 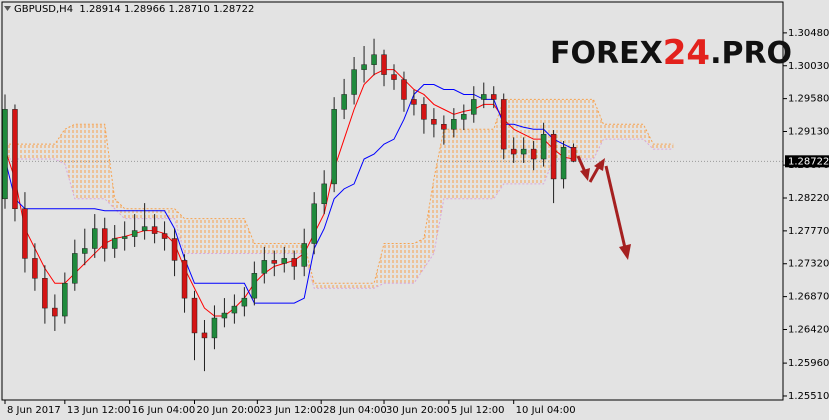 I want to click on y-tick-label: 1.26870, so click(x=808, y=297).